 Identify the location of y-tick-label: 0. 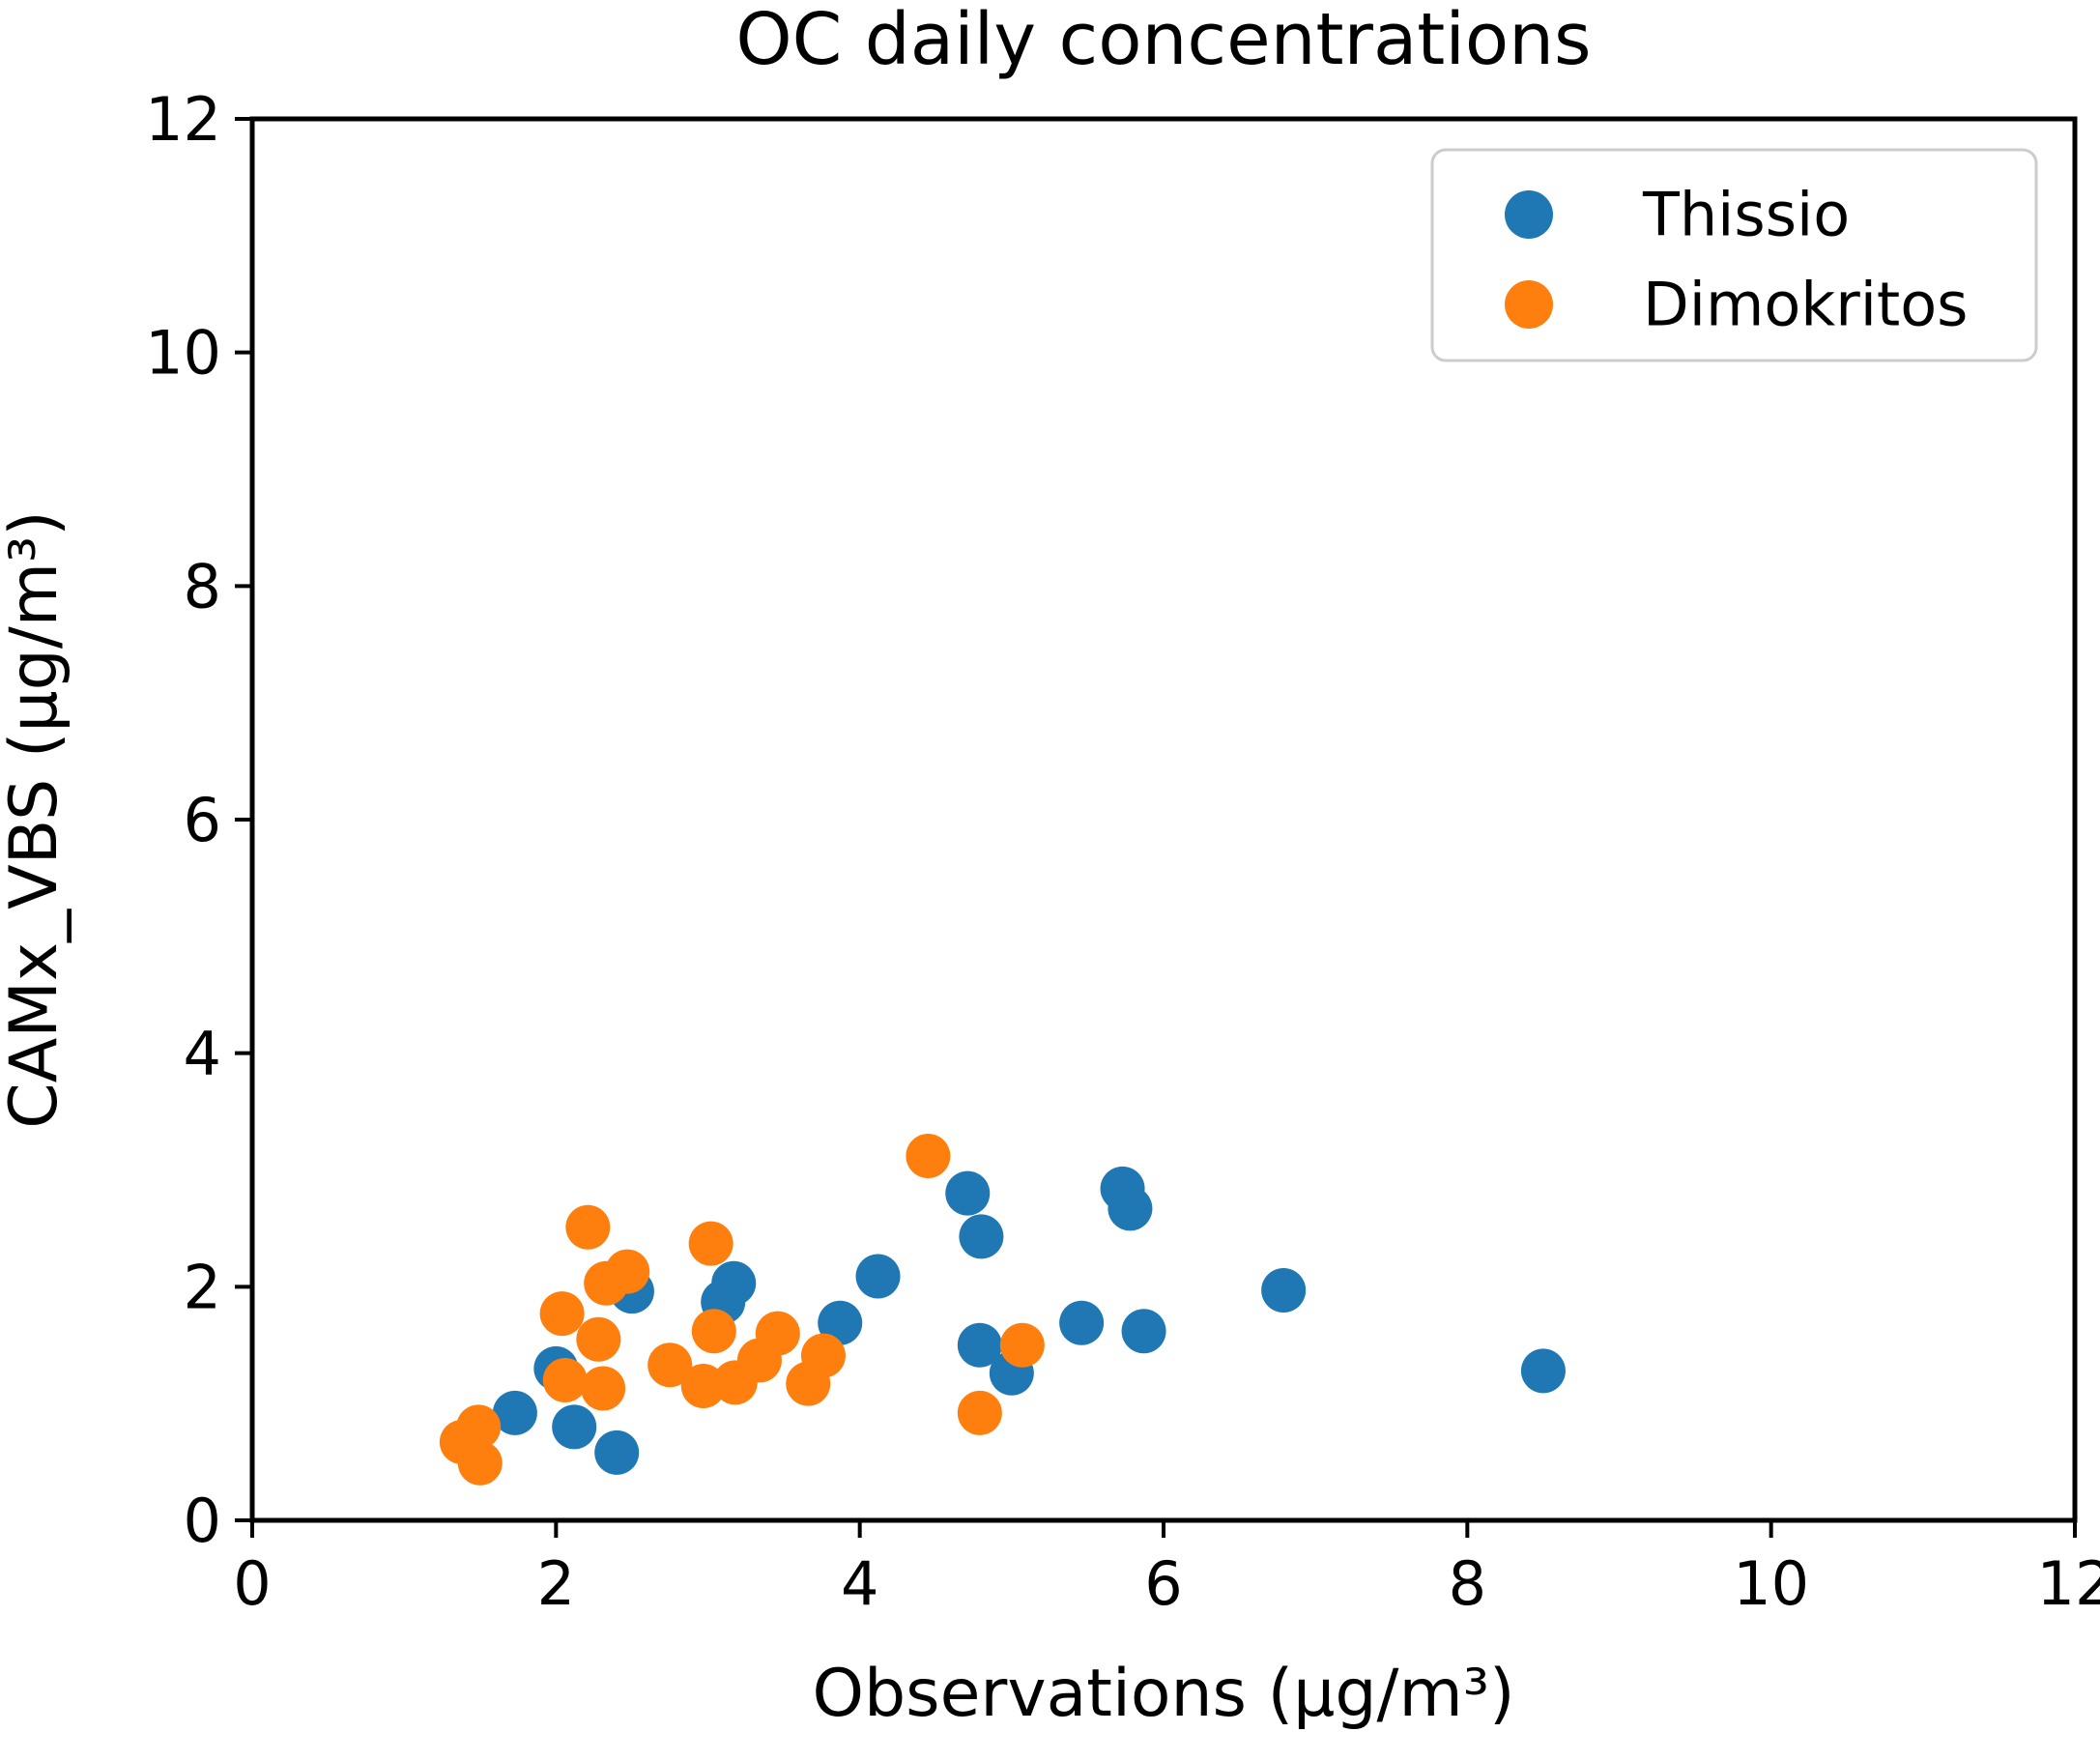
(202, 1521).